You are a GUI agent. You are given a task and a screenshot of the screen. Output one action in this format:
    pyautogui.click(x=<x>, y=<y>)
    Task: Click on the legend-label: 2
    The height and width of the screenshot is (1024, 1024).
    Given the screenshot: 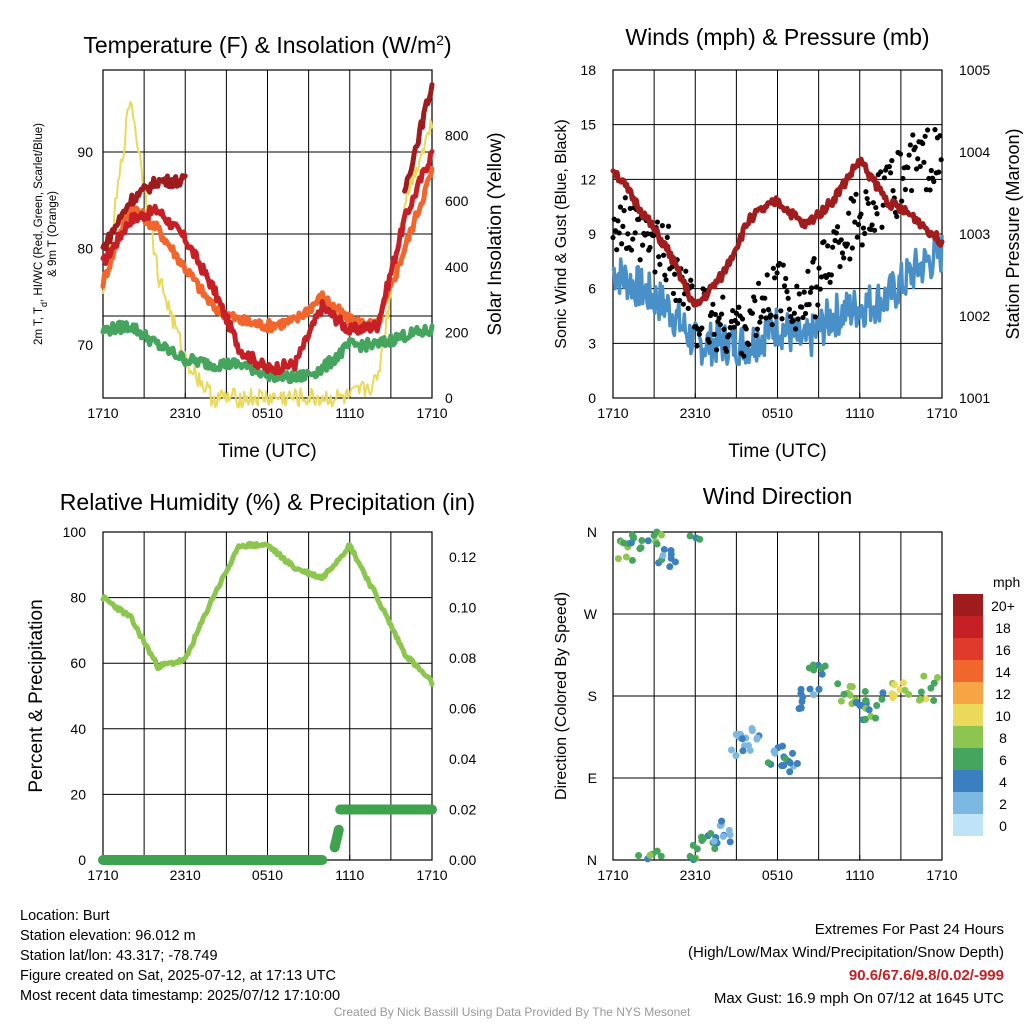 What is the action you would take?
    pyautogui.click(x=1003, y=804)
    